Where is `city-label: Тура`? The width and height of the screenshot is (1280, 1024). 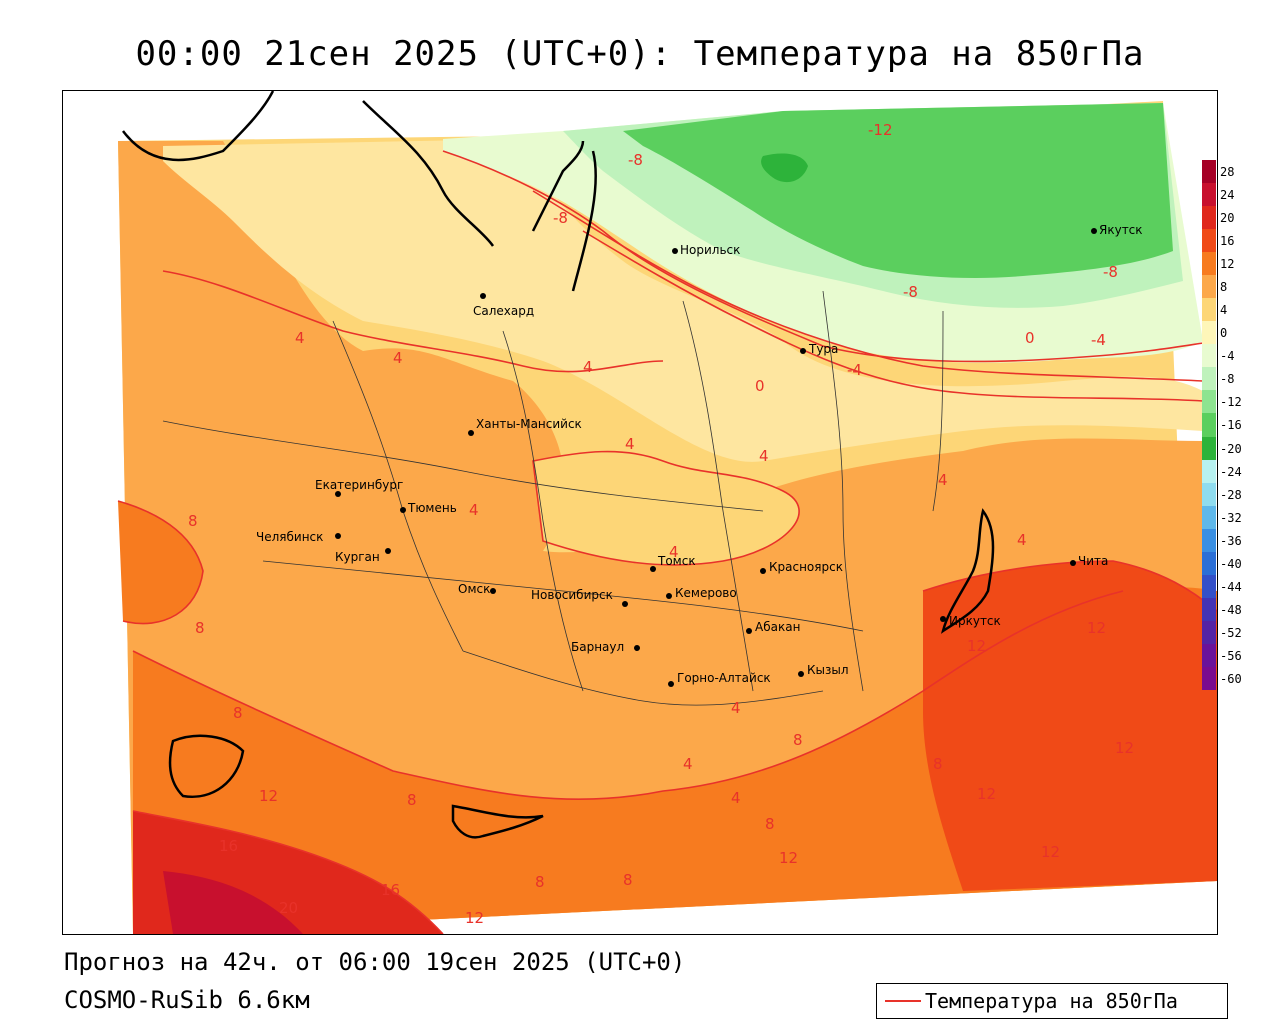 city-label: Тура is located at coordinates (823, 349).